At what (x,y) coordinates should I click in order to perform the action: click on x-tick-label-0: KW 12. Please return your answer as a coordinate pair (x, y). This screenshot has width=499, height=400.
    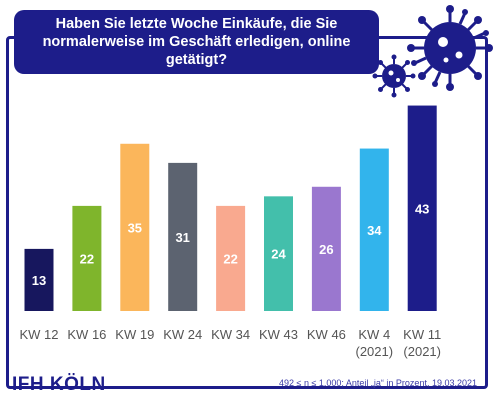
    Looking at the image, I should click on (38, 334).